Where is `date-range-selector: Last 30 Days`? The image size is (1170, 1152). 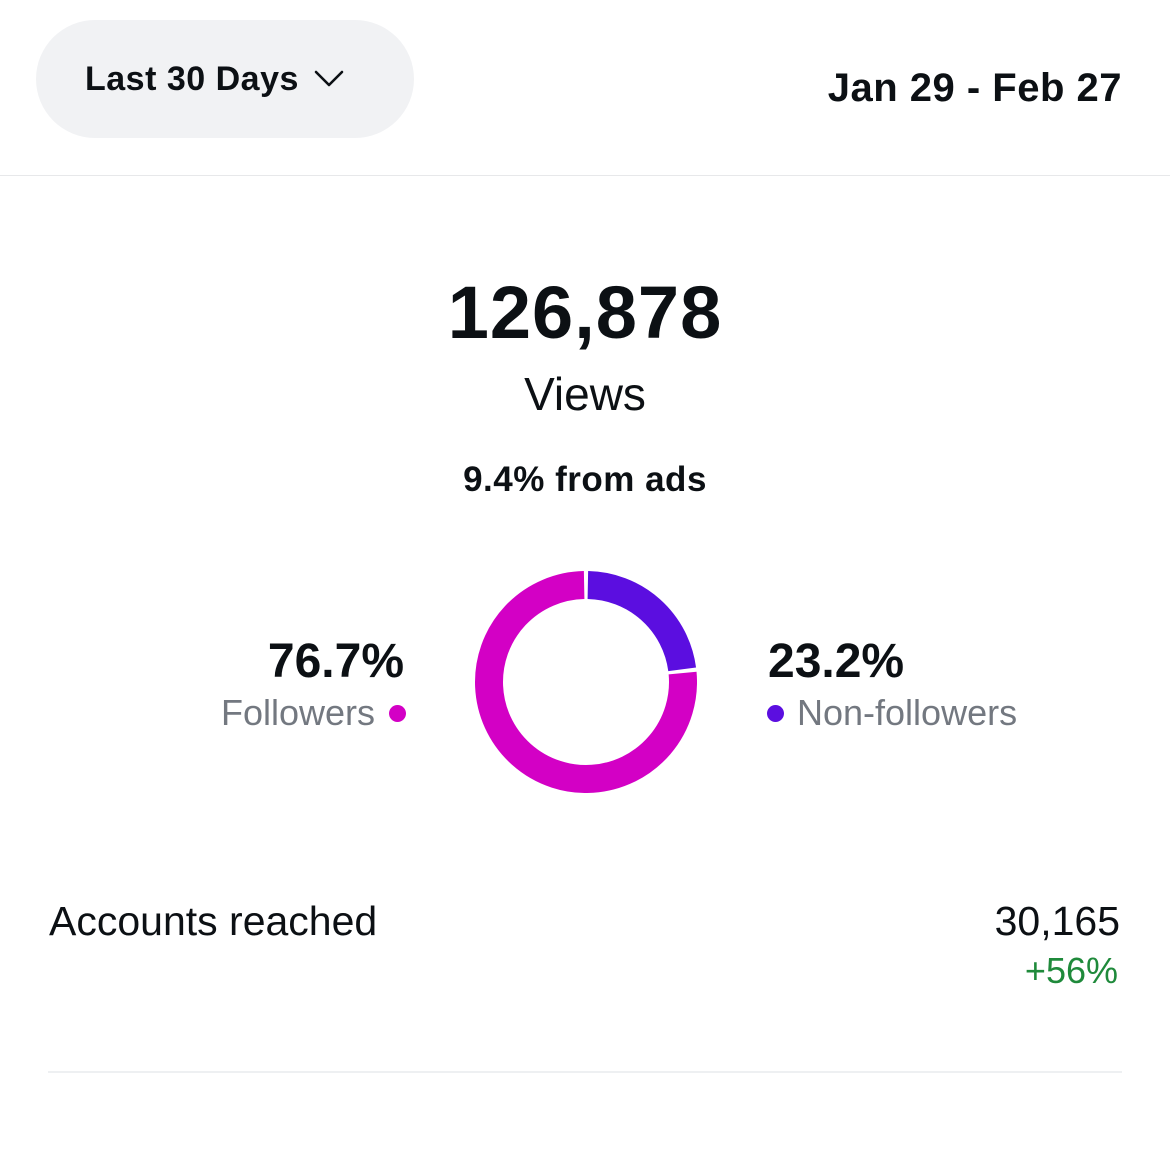 date-range-selector: Last 30 Days is located at coordinates (225, 79).